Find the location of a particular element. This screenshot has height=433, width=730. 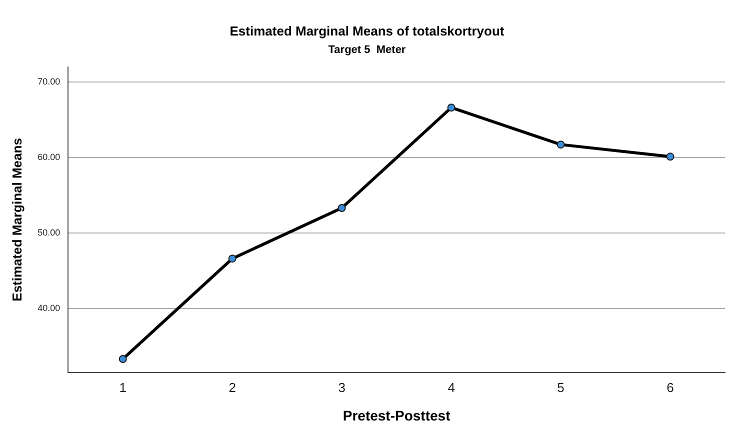

y-axis-title: Estimated Marginal Means is located at coordinates (16, 220).